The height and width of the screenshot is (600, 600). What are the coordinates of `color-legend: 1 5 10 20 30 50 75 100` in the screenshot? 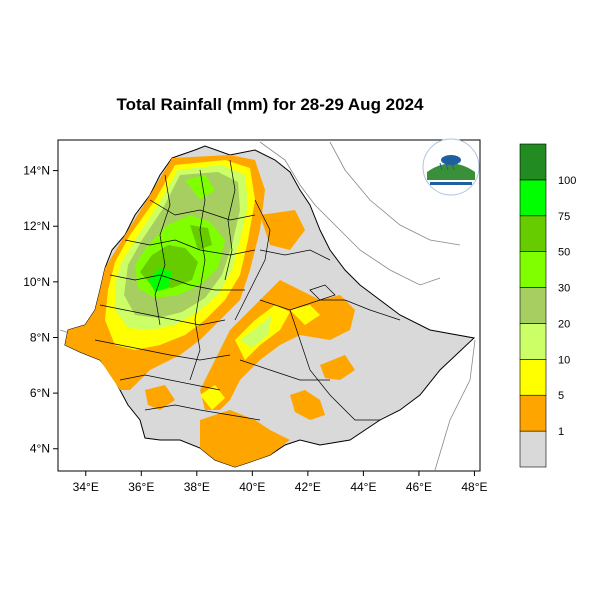 It's located at (547, 305).